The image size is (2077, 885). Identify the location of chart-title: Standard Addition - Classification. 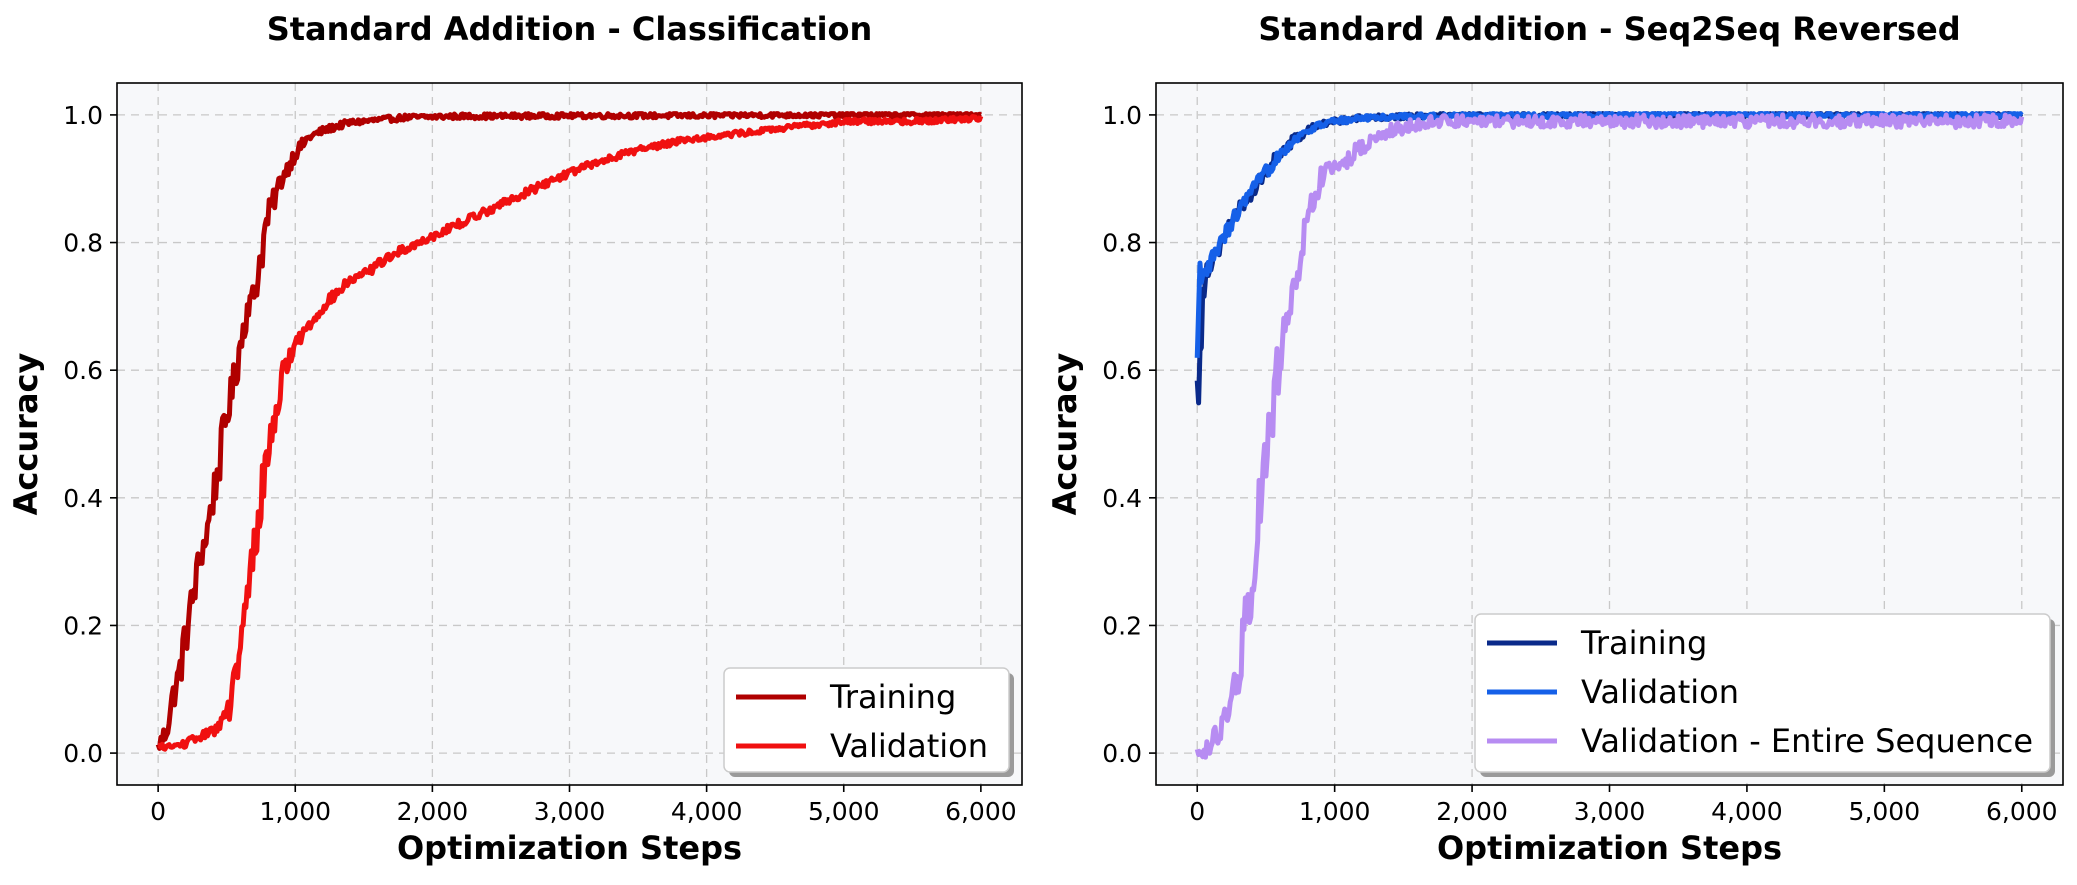
(570, 29).